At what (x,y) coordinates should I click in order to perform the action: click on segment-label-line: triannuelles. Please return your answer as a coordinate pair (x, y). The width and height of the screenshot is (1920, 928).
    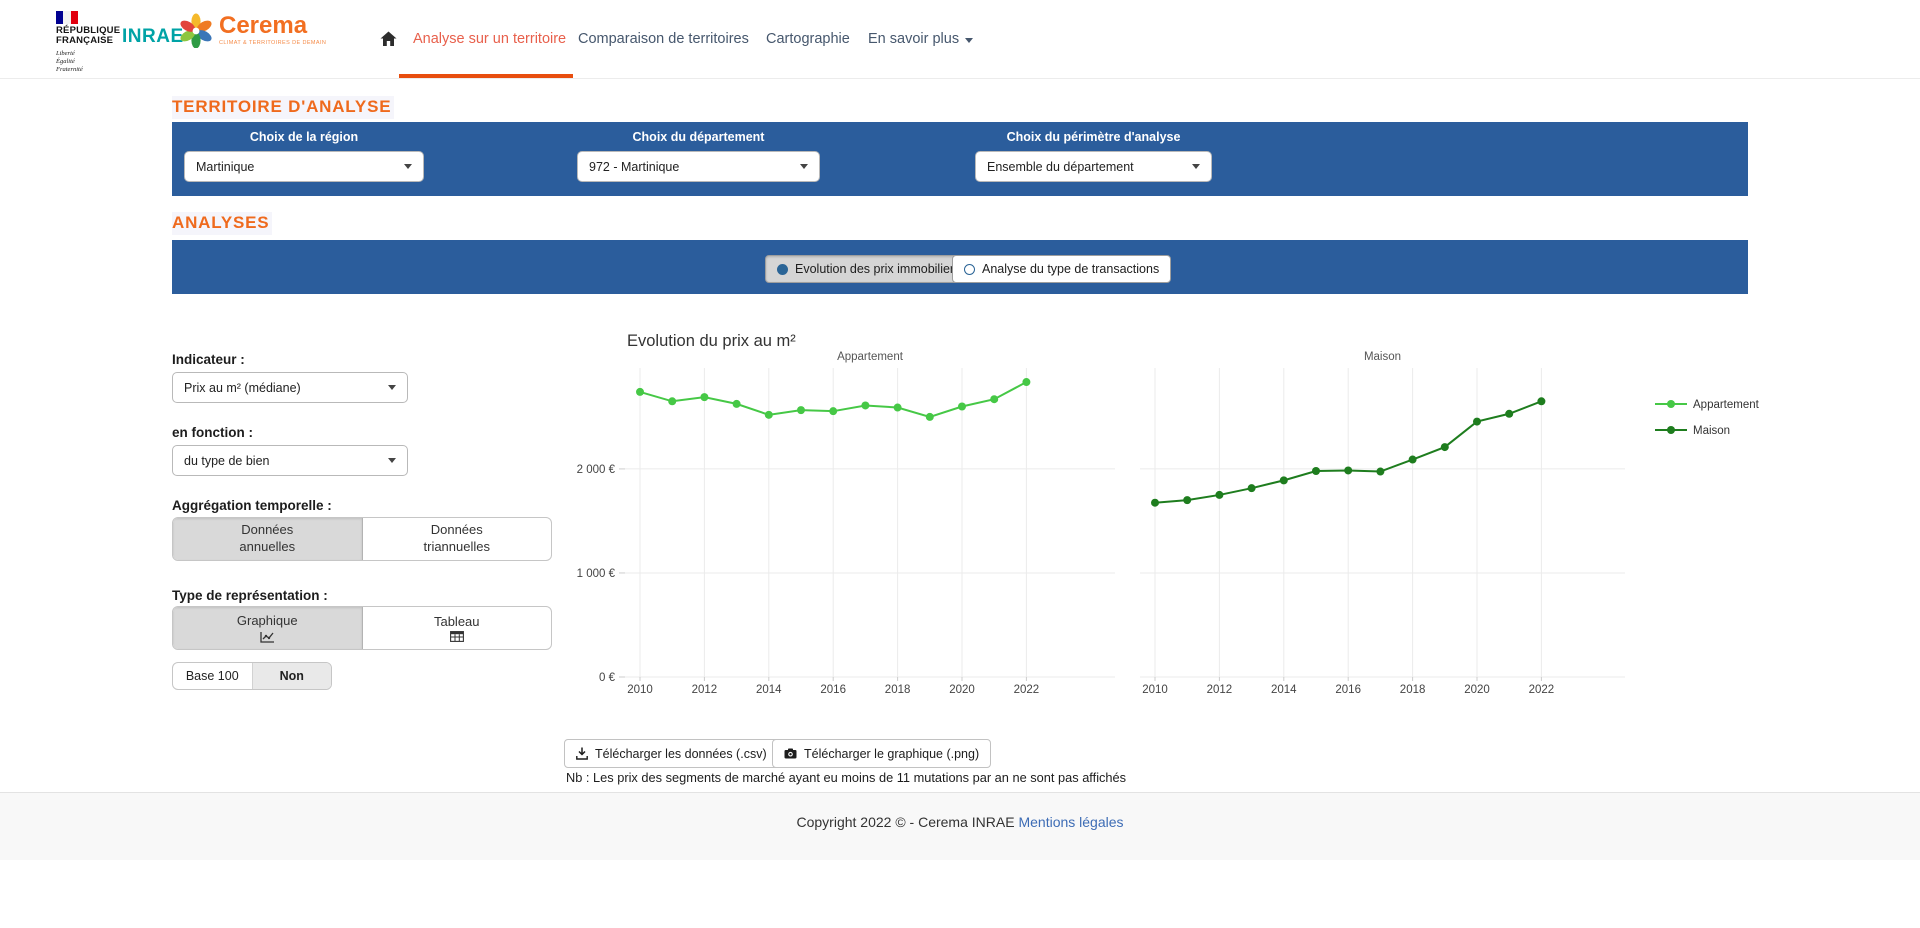
    Looking at the image, I should click on (457, 546).